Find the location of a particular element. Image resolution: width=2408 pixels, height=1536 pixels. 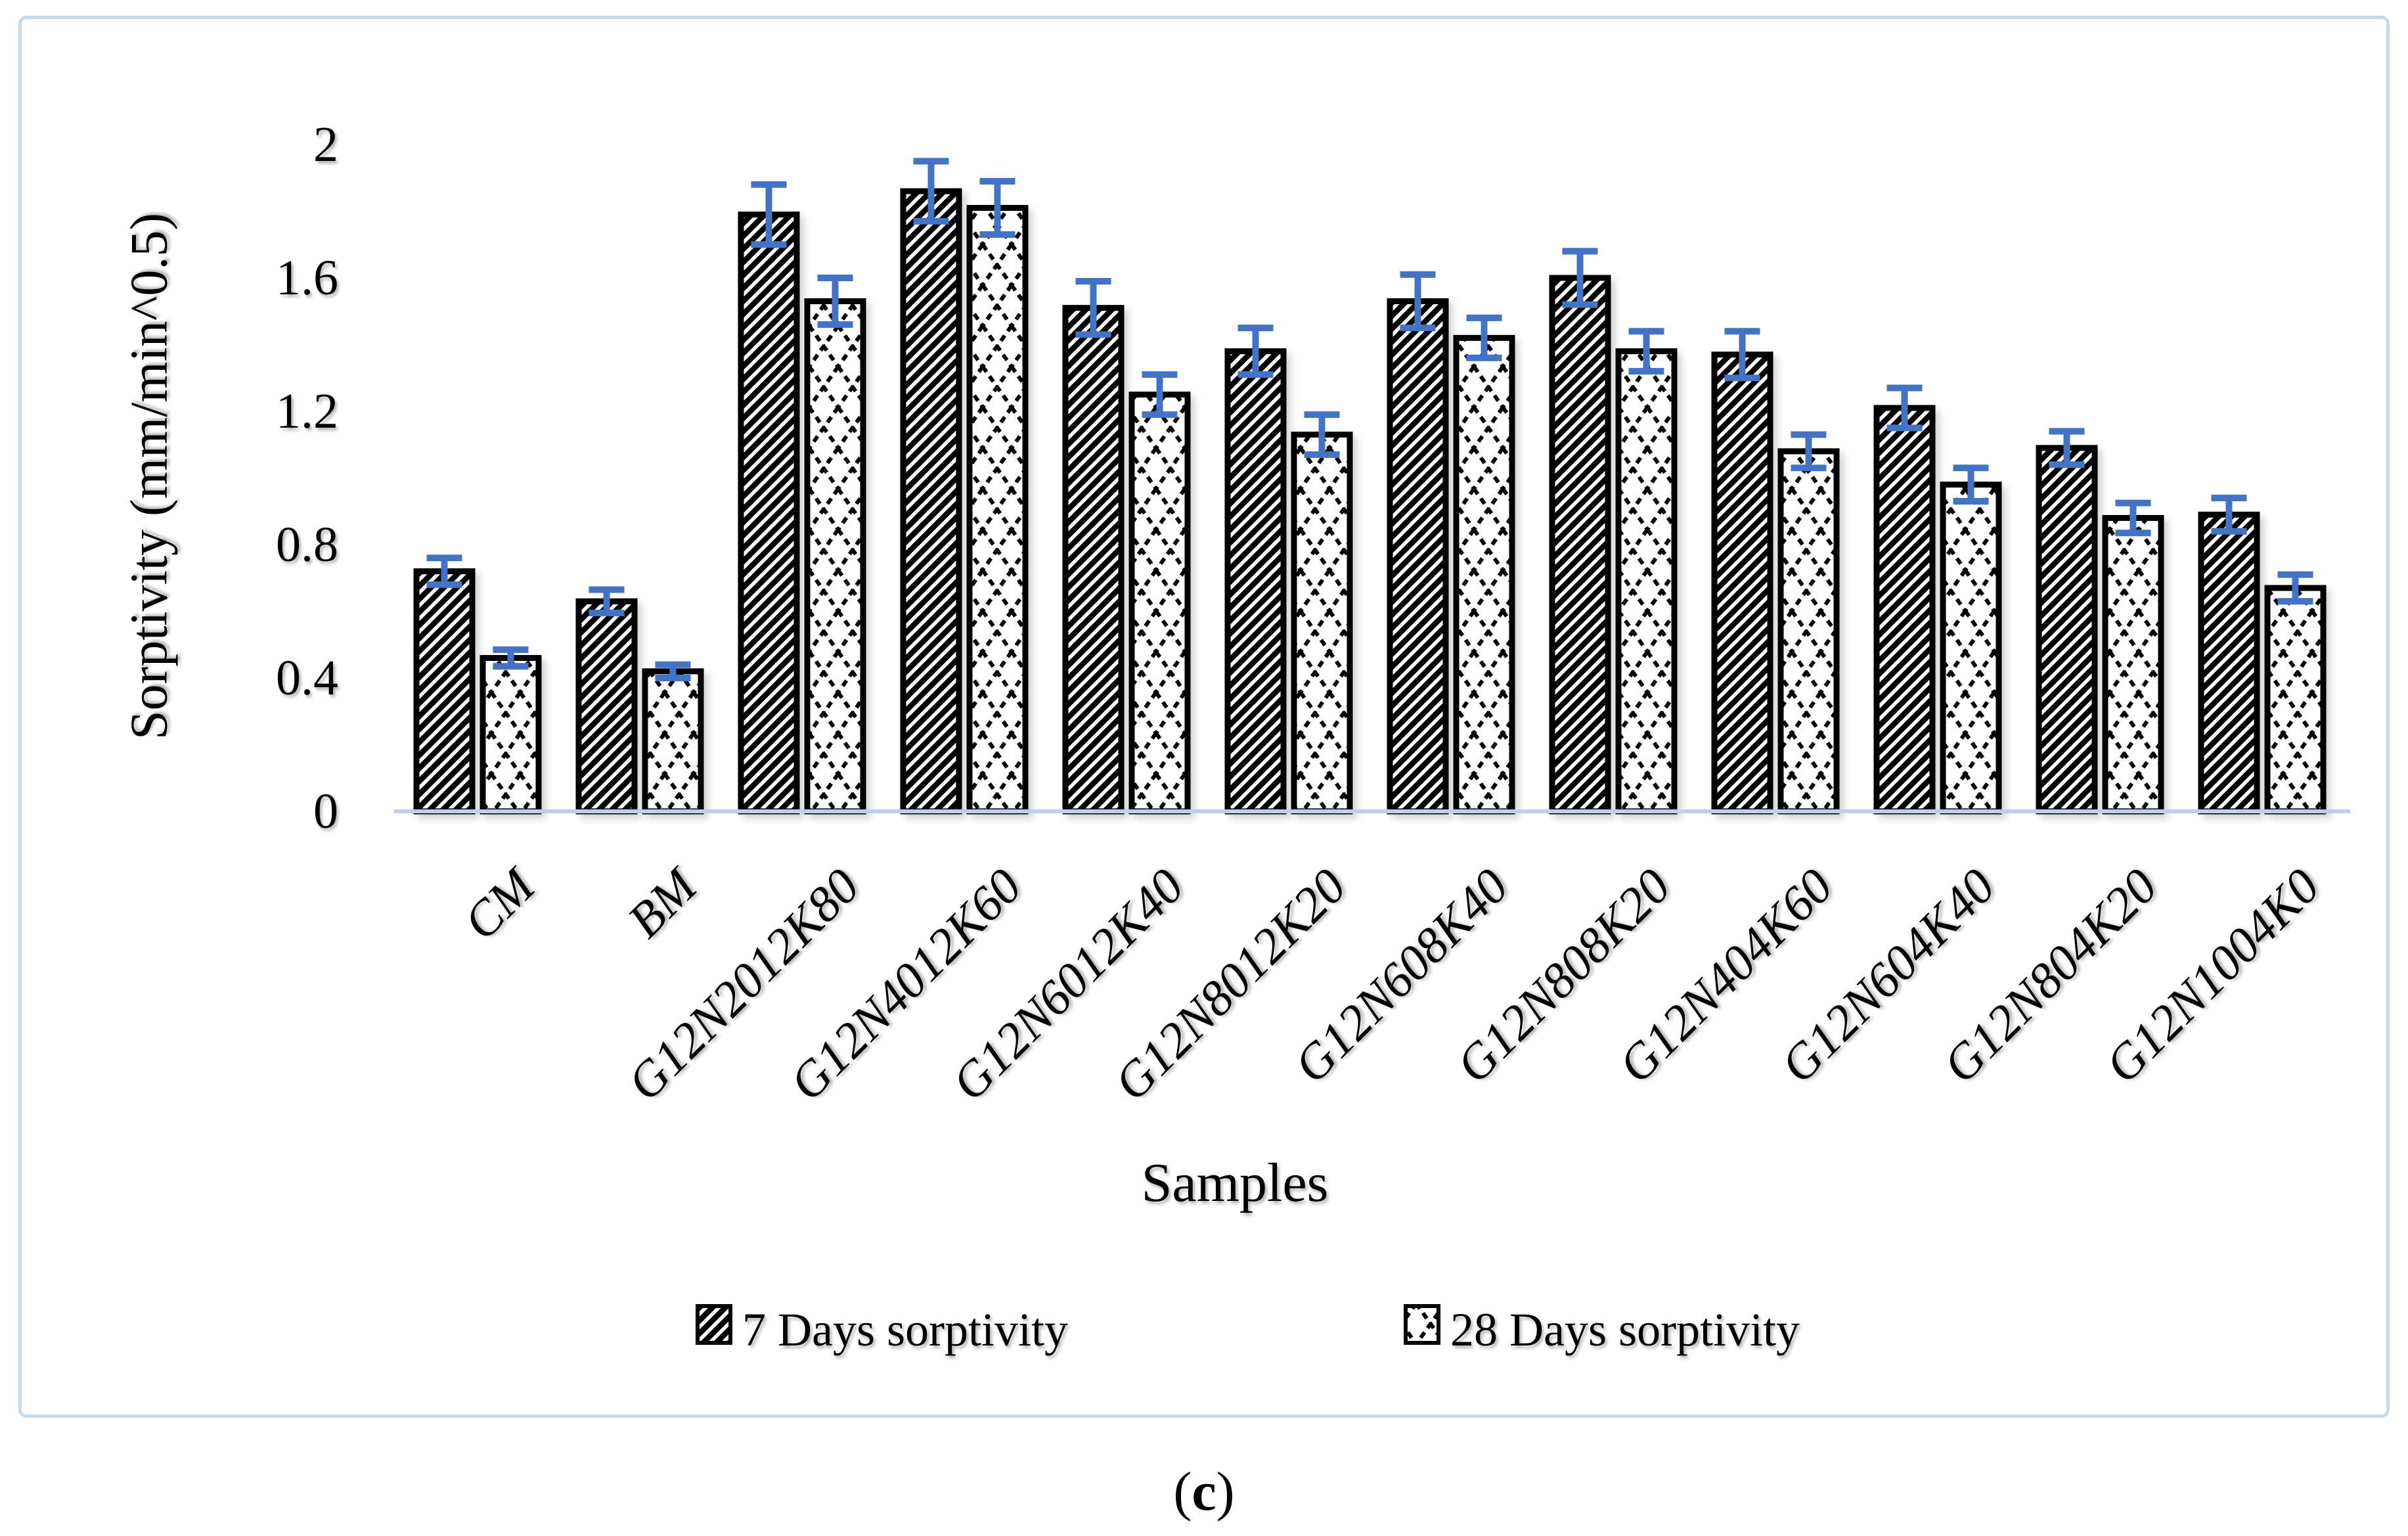

bar-7days-G12N604K40 is located at coordinates (1905, 610).